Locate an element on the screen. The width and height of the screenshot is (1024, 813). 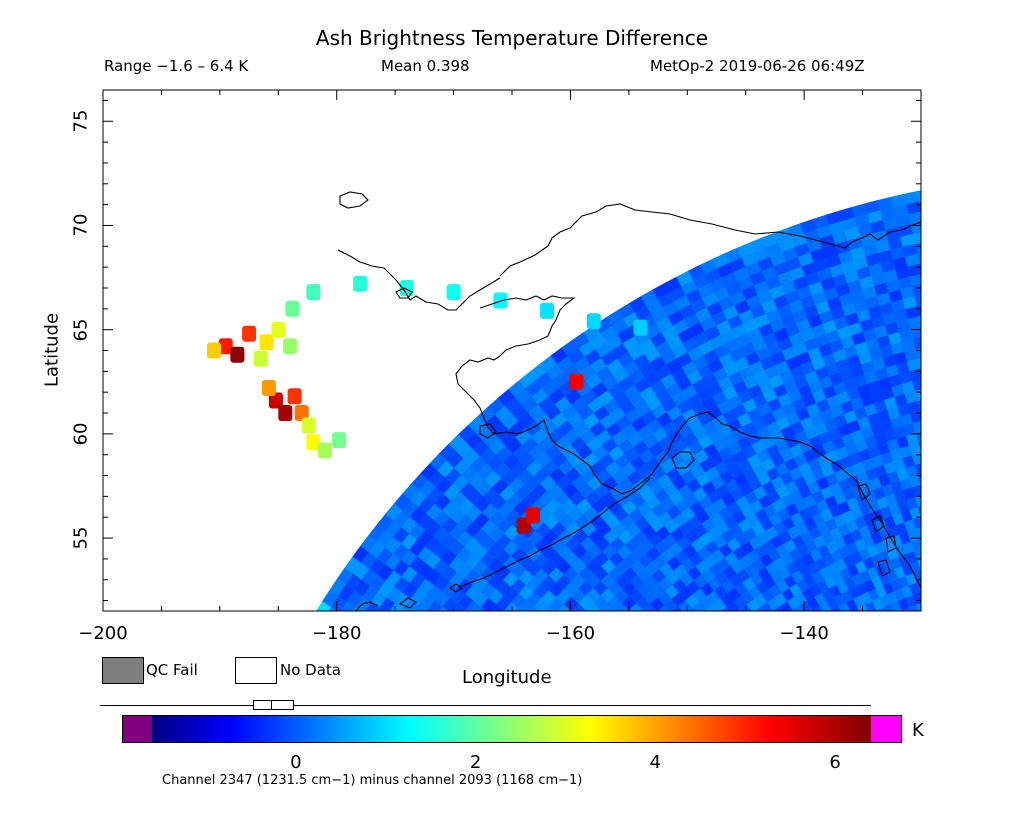
x-axis-title: Longitude is located at coordinates (507, 677).